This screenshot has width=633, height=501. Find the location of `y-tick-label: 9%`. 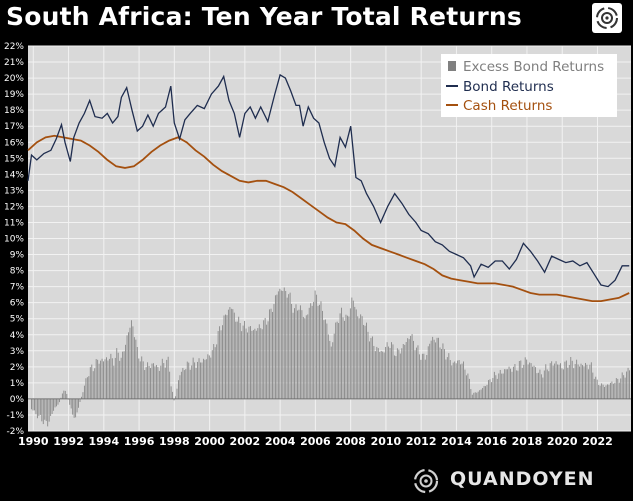

y-tick-label: 9% is located at coordinates (17, 256).